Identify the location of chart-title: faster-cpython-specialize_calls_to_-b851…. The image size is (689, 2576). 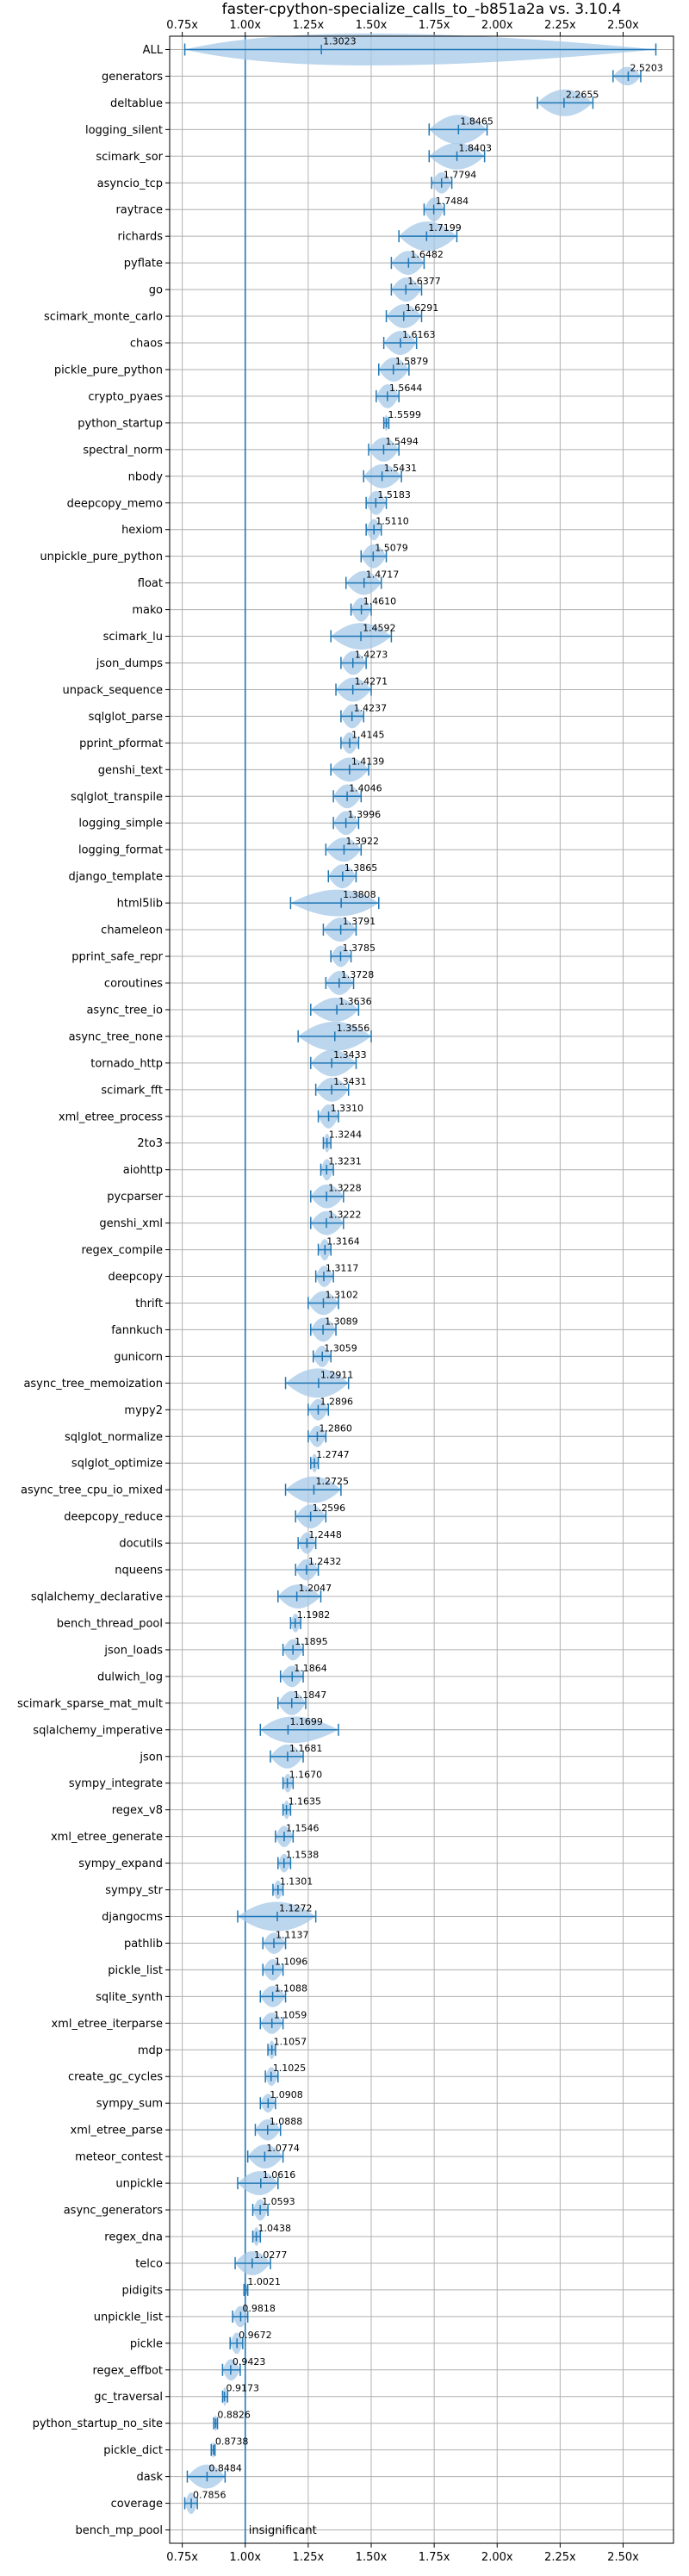
(422, 10).